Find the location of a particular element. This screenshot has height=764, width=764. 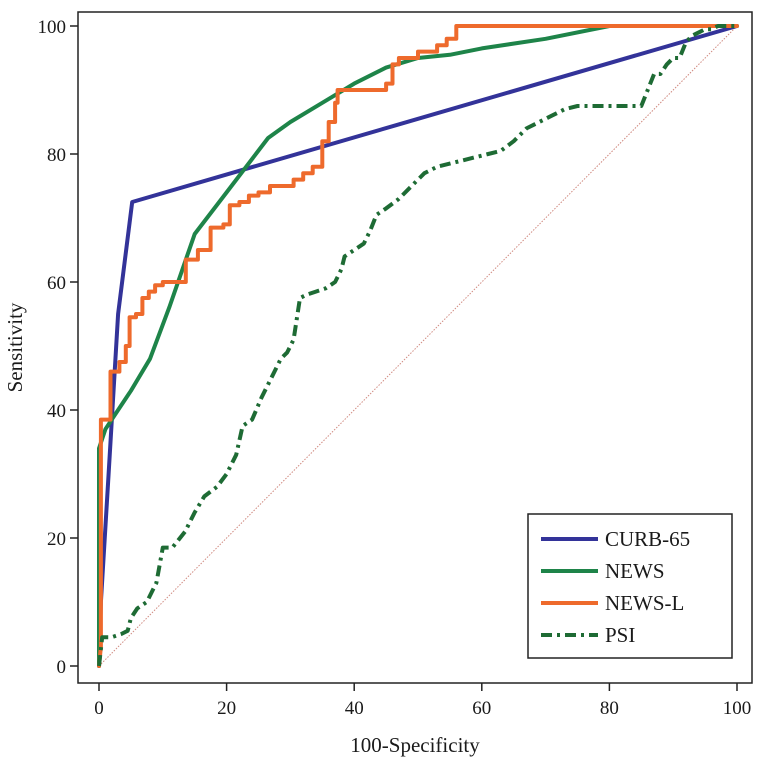

x-tick-label: 60 is located at coordinates (481, 708).